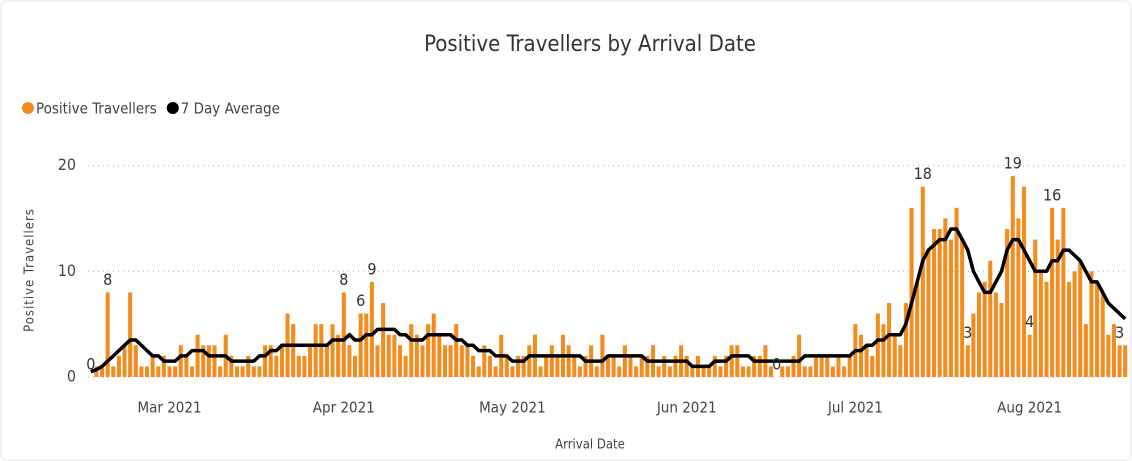  I want to click on data-label: 3, so click(1119, 332).